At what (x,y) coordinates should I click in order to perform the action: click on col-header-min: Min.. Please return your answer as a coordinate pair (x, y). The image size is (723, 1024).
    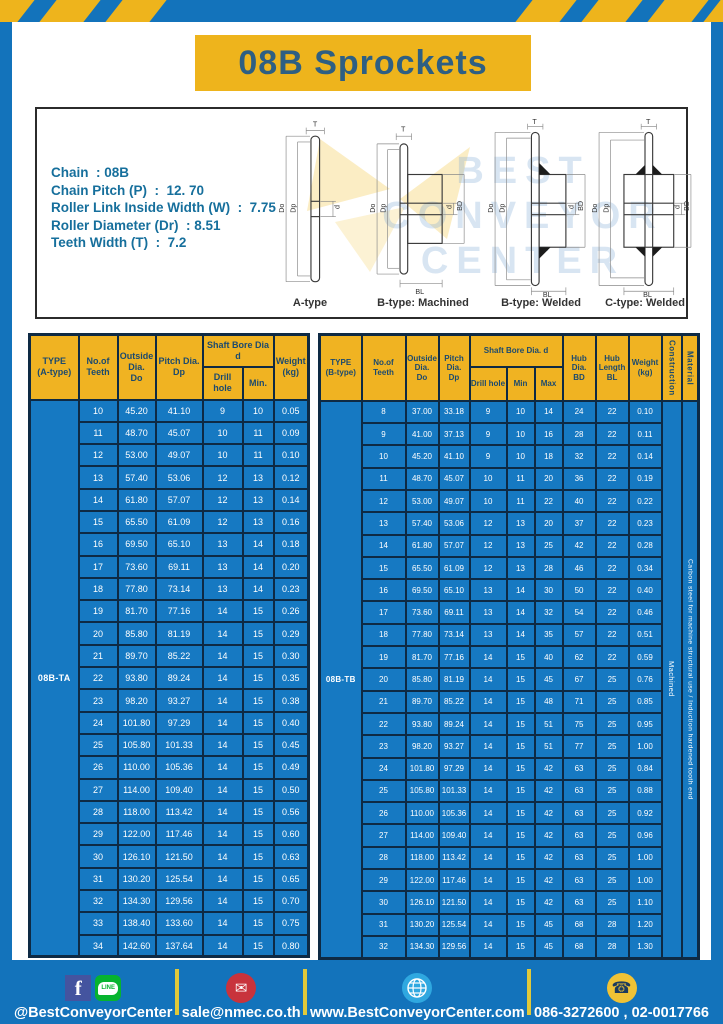
    Looking at the image, I should click on (258, 383).